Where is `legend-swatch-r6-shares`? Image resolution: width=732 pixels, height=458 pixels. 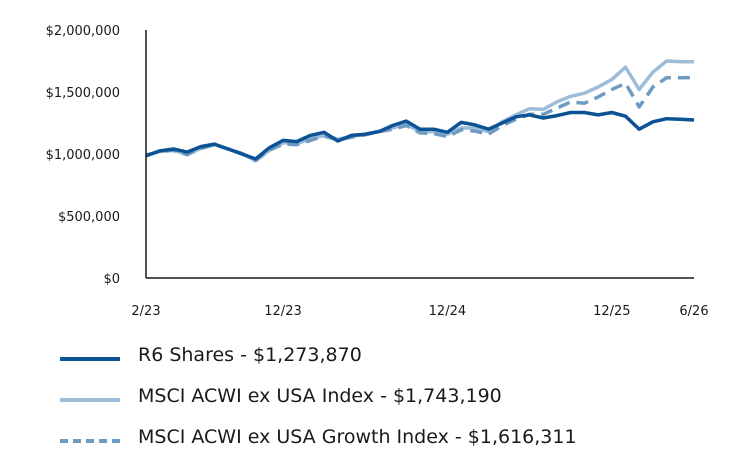
legend-swatch-r6-shares is located at coordinates (90, 359).